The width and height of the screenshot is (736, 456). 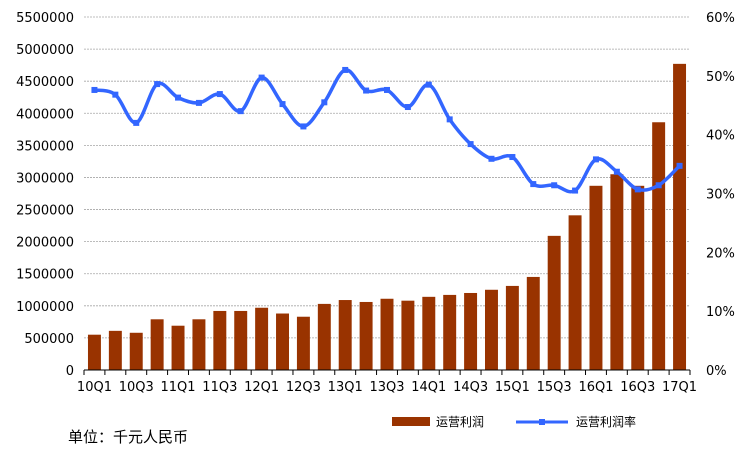 I want to click on x-tick-label: 13Q1, so click(x=345, y=387).